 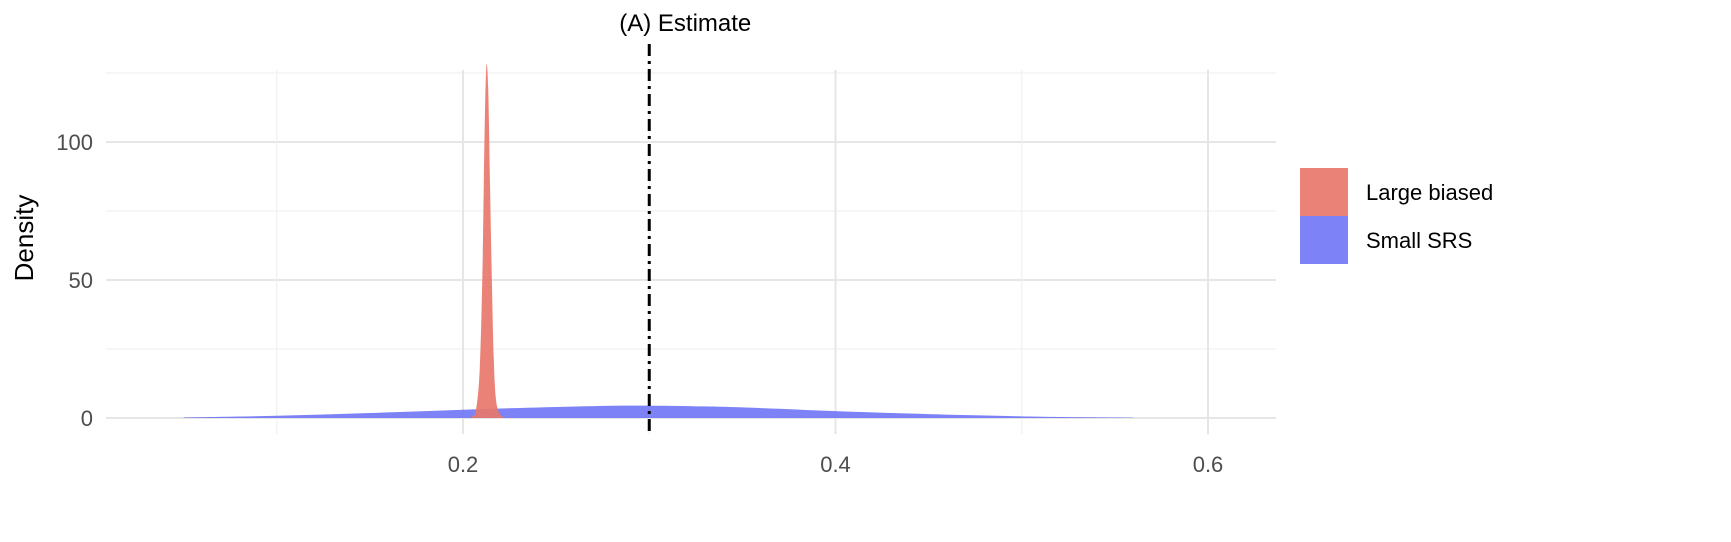 What do you see at coordinates (1396, 216) in the screenshot?
I see `legend: Large biased Small SRS` at bounding box center [1396, 216].